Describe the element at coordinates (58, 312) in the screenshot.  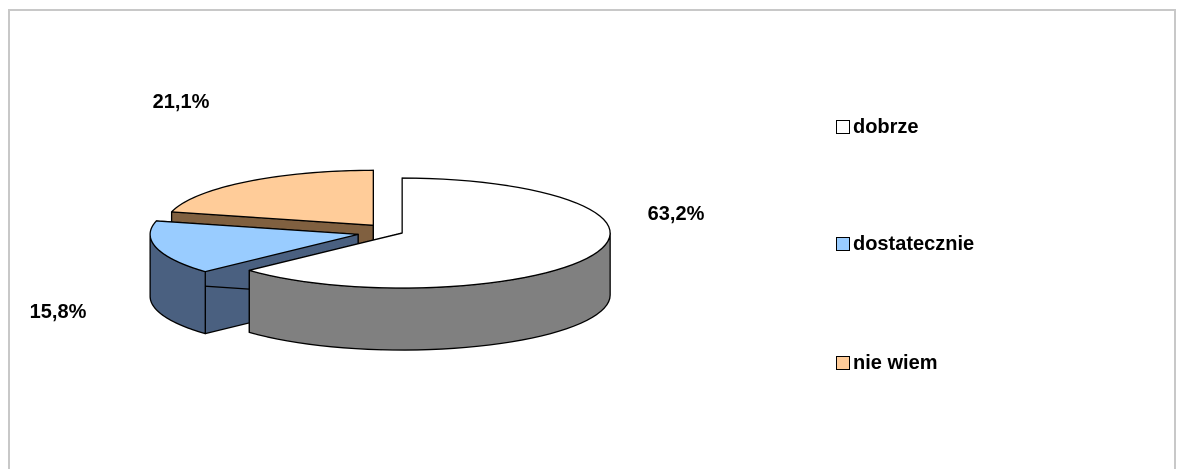
I see `data-label-dostatecznie: 15,8%` at that location.